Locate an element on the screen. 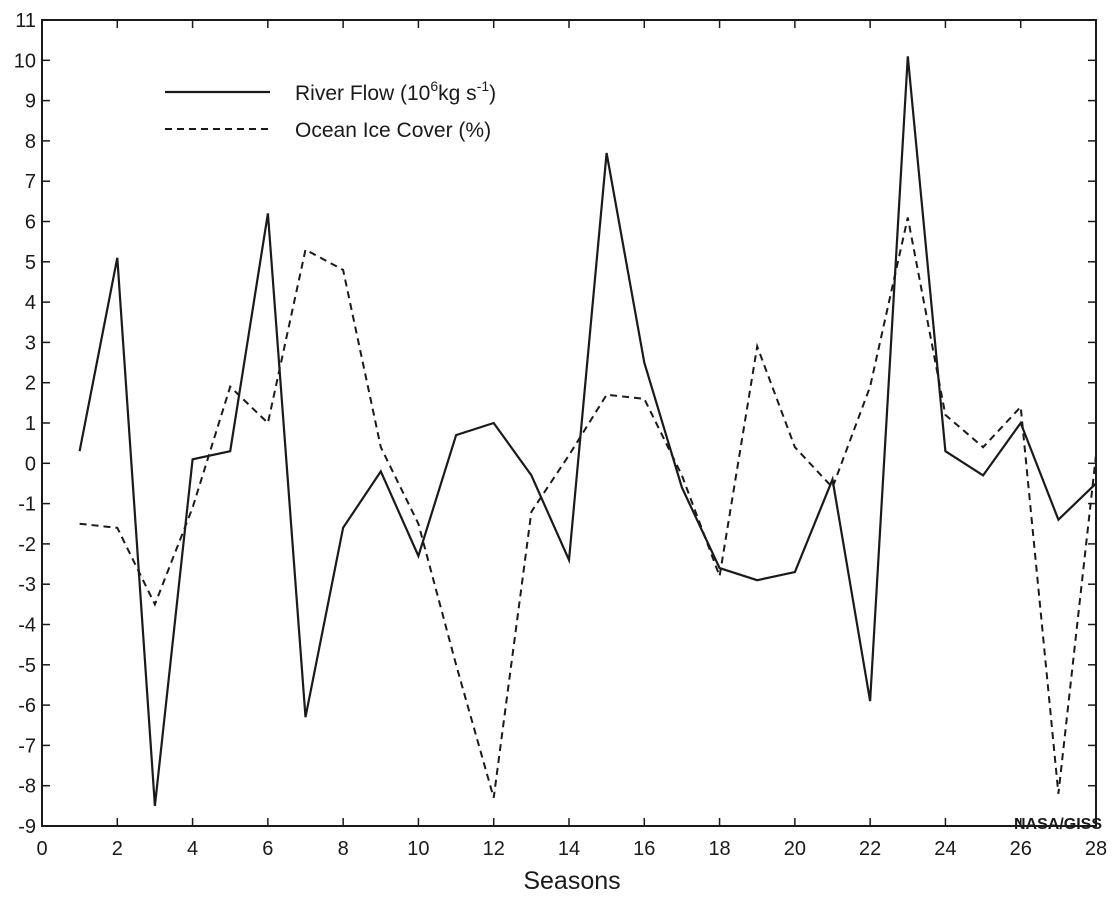 This screenshot has height=904, width=1120. y-tick-label: 6 is located at coordinates (30, 223).